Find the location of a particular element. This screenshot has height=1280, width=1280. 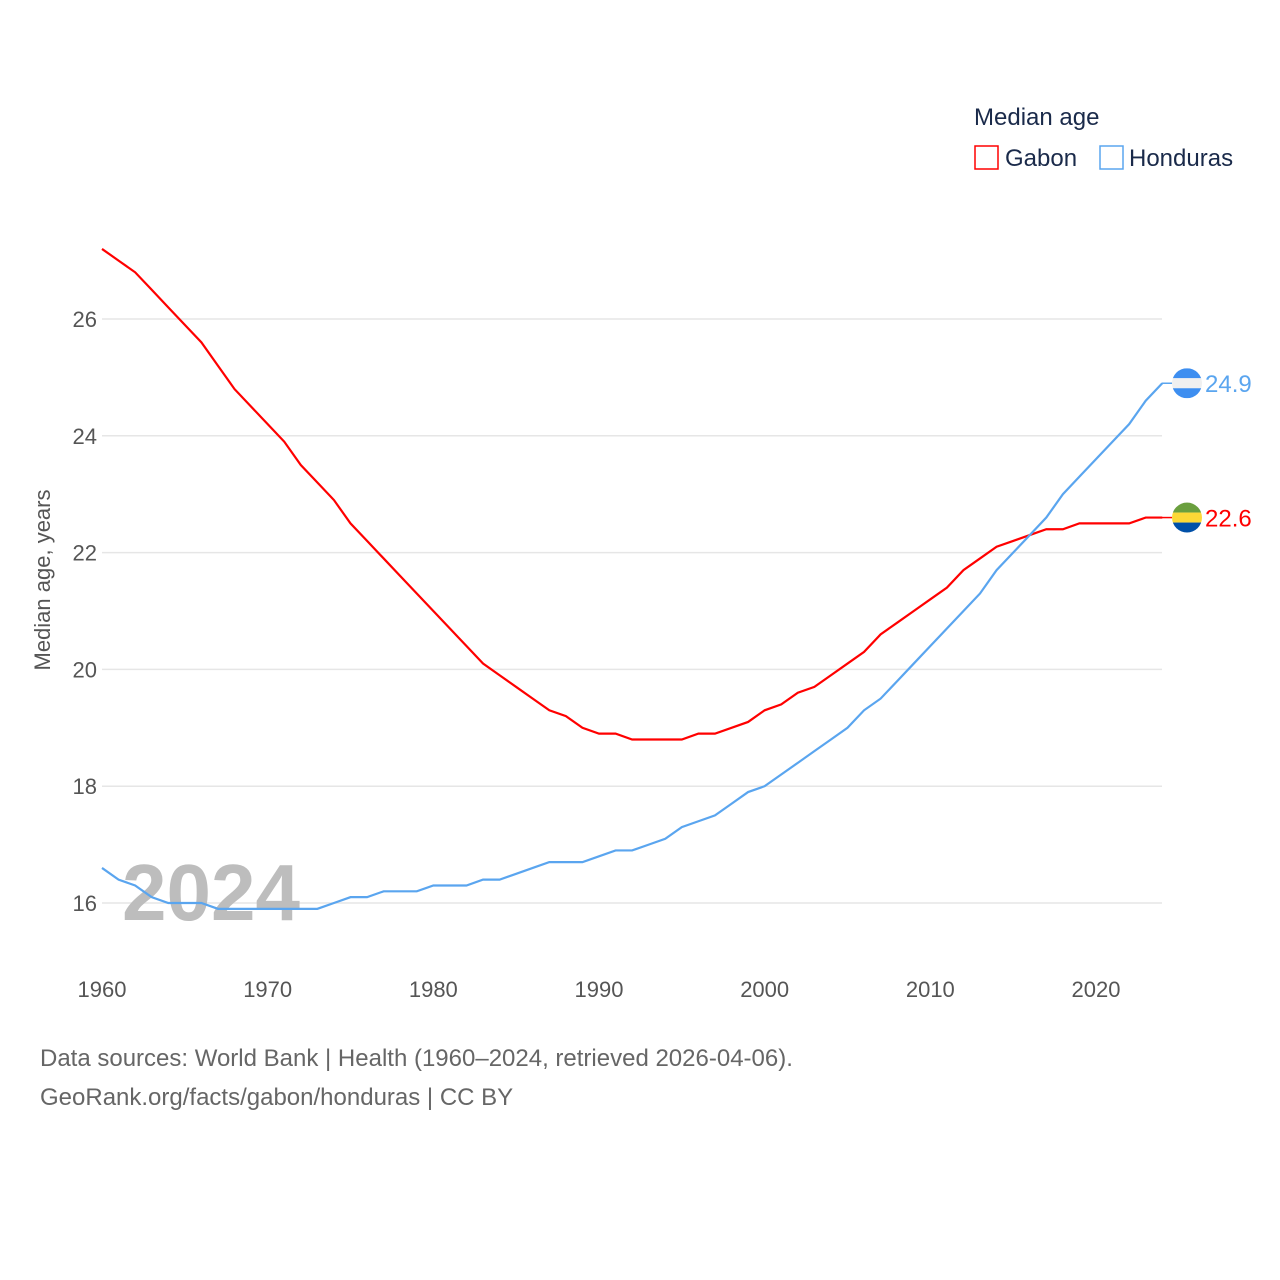

legend-item-gabon: Gabon is located at coordinates (1041, 158).